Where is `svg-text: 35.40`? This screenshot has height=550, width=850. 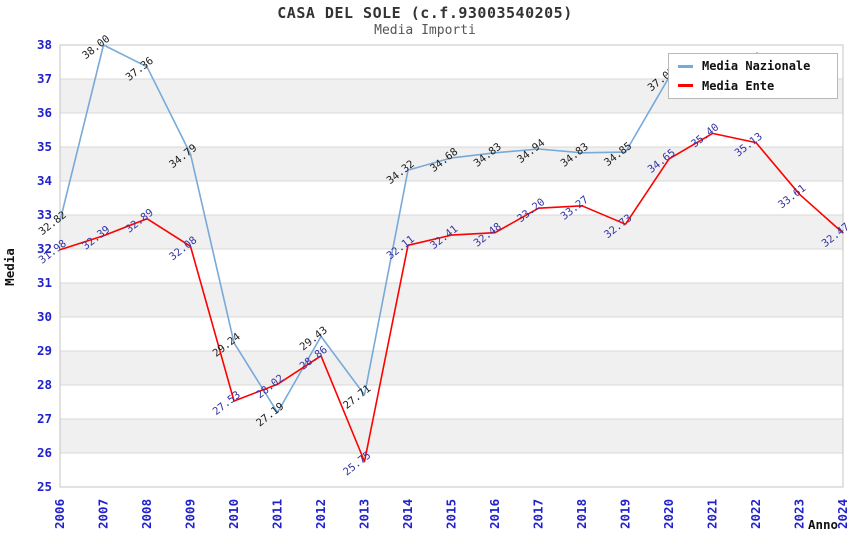 svg-text: 35.40 is located at coordinates (705, 135).